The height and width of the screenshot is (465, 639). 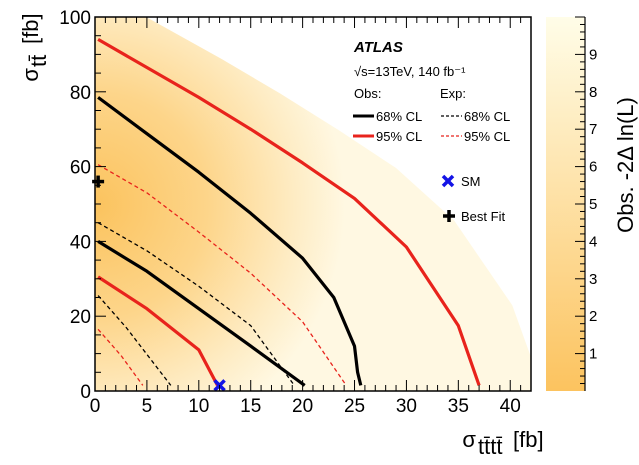 What do you see at coordinates (147, 406) in the screenshot?
I see `x-tick-label: 5` at bounding box center [147, 406].